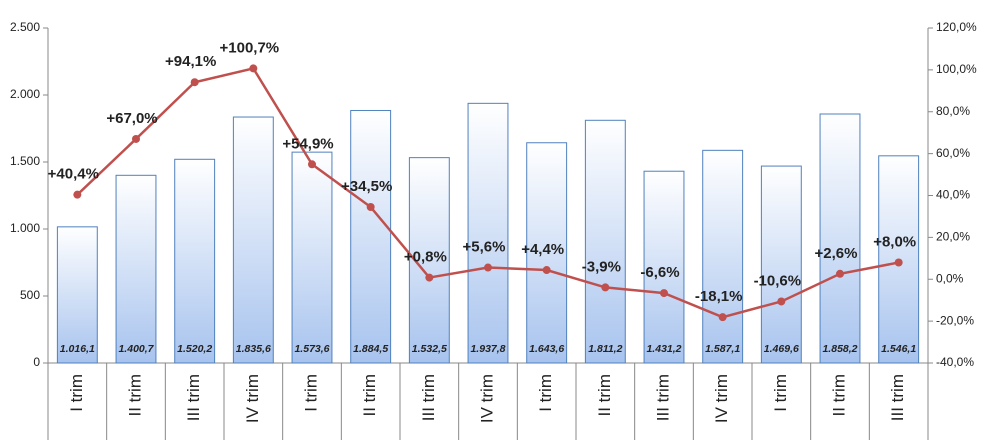 The image size is (990, 440). Describe the element at coordinates (955, 320) in the screenshot. I see `y2-tick-label: -20,0%` at that location.